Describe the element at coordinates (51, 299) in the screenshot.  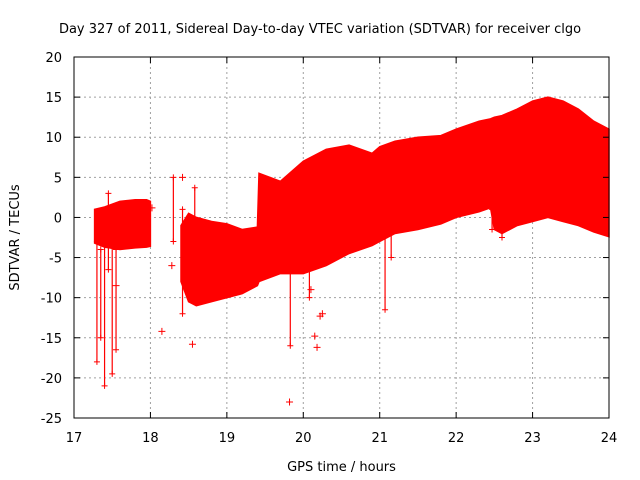
I see `y-tick-label: -10` at that location.